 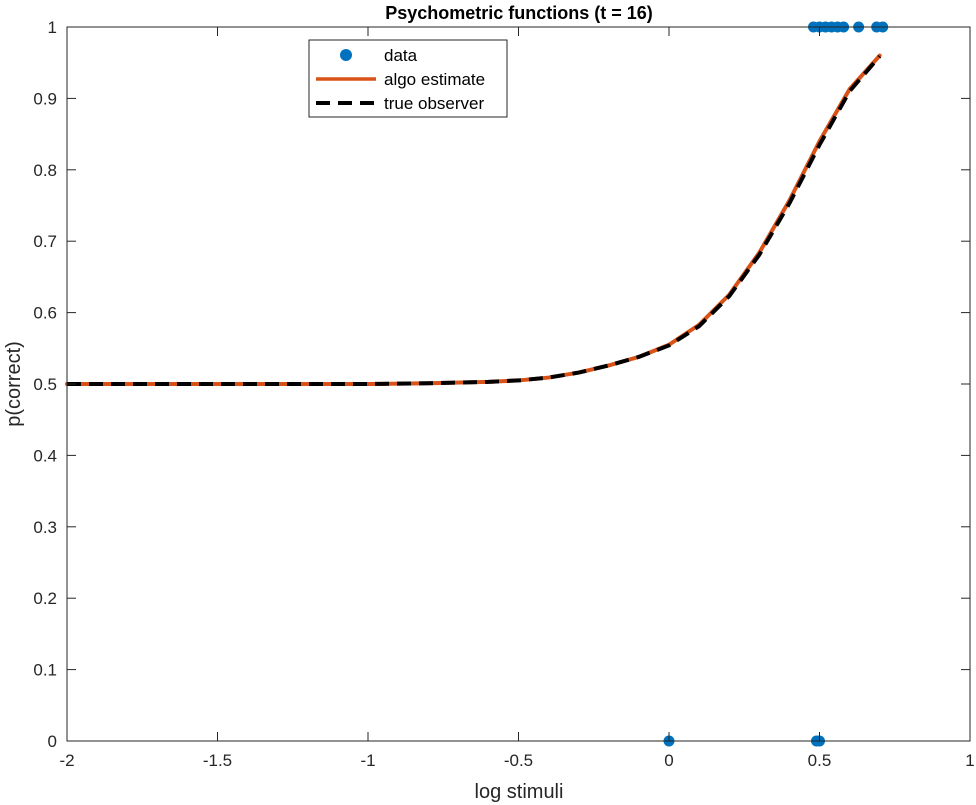 I want to click on x-tick-label: -2, so click(x=66, y=760).